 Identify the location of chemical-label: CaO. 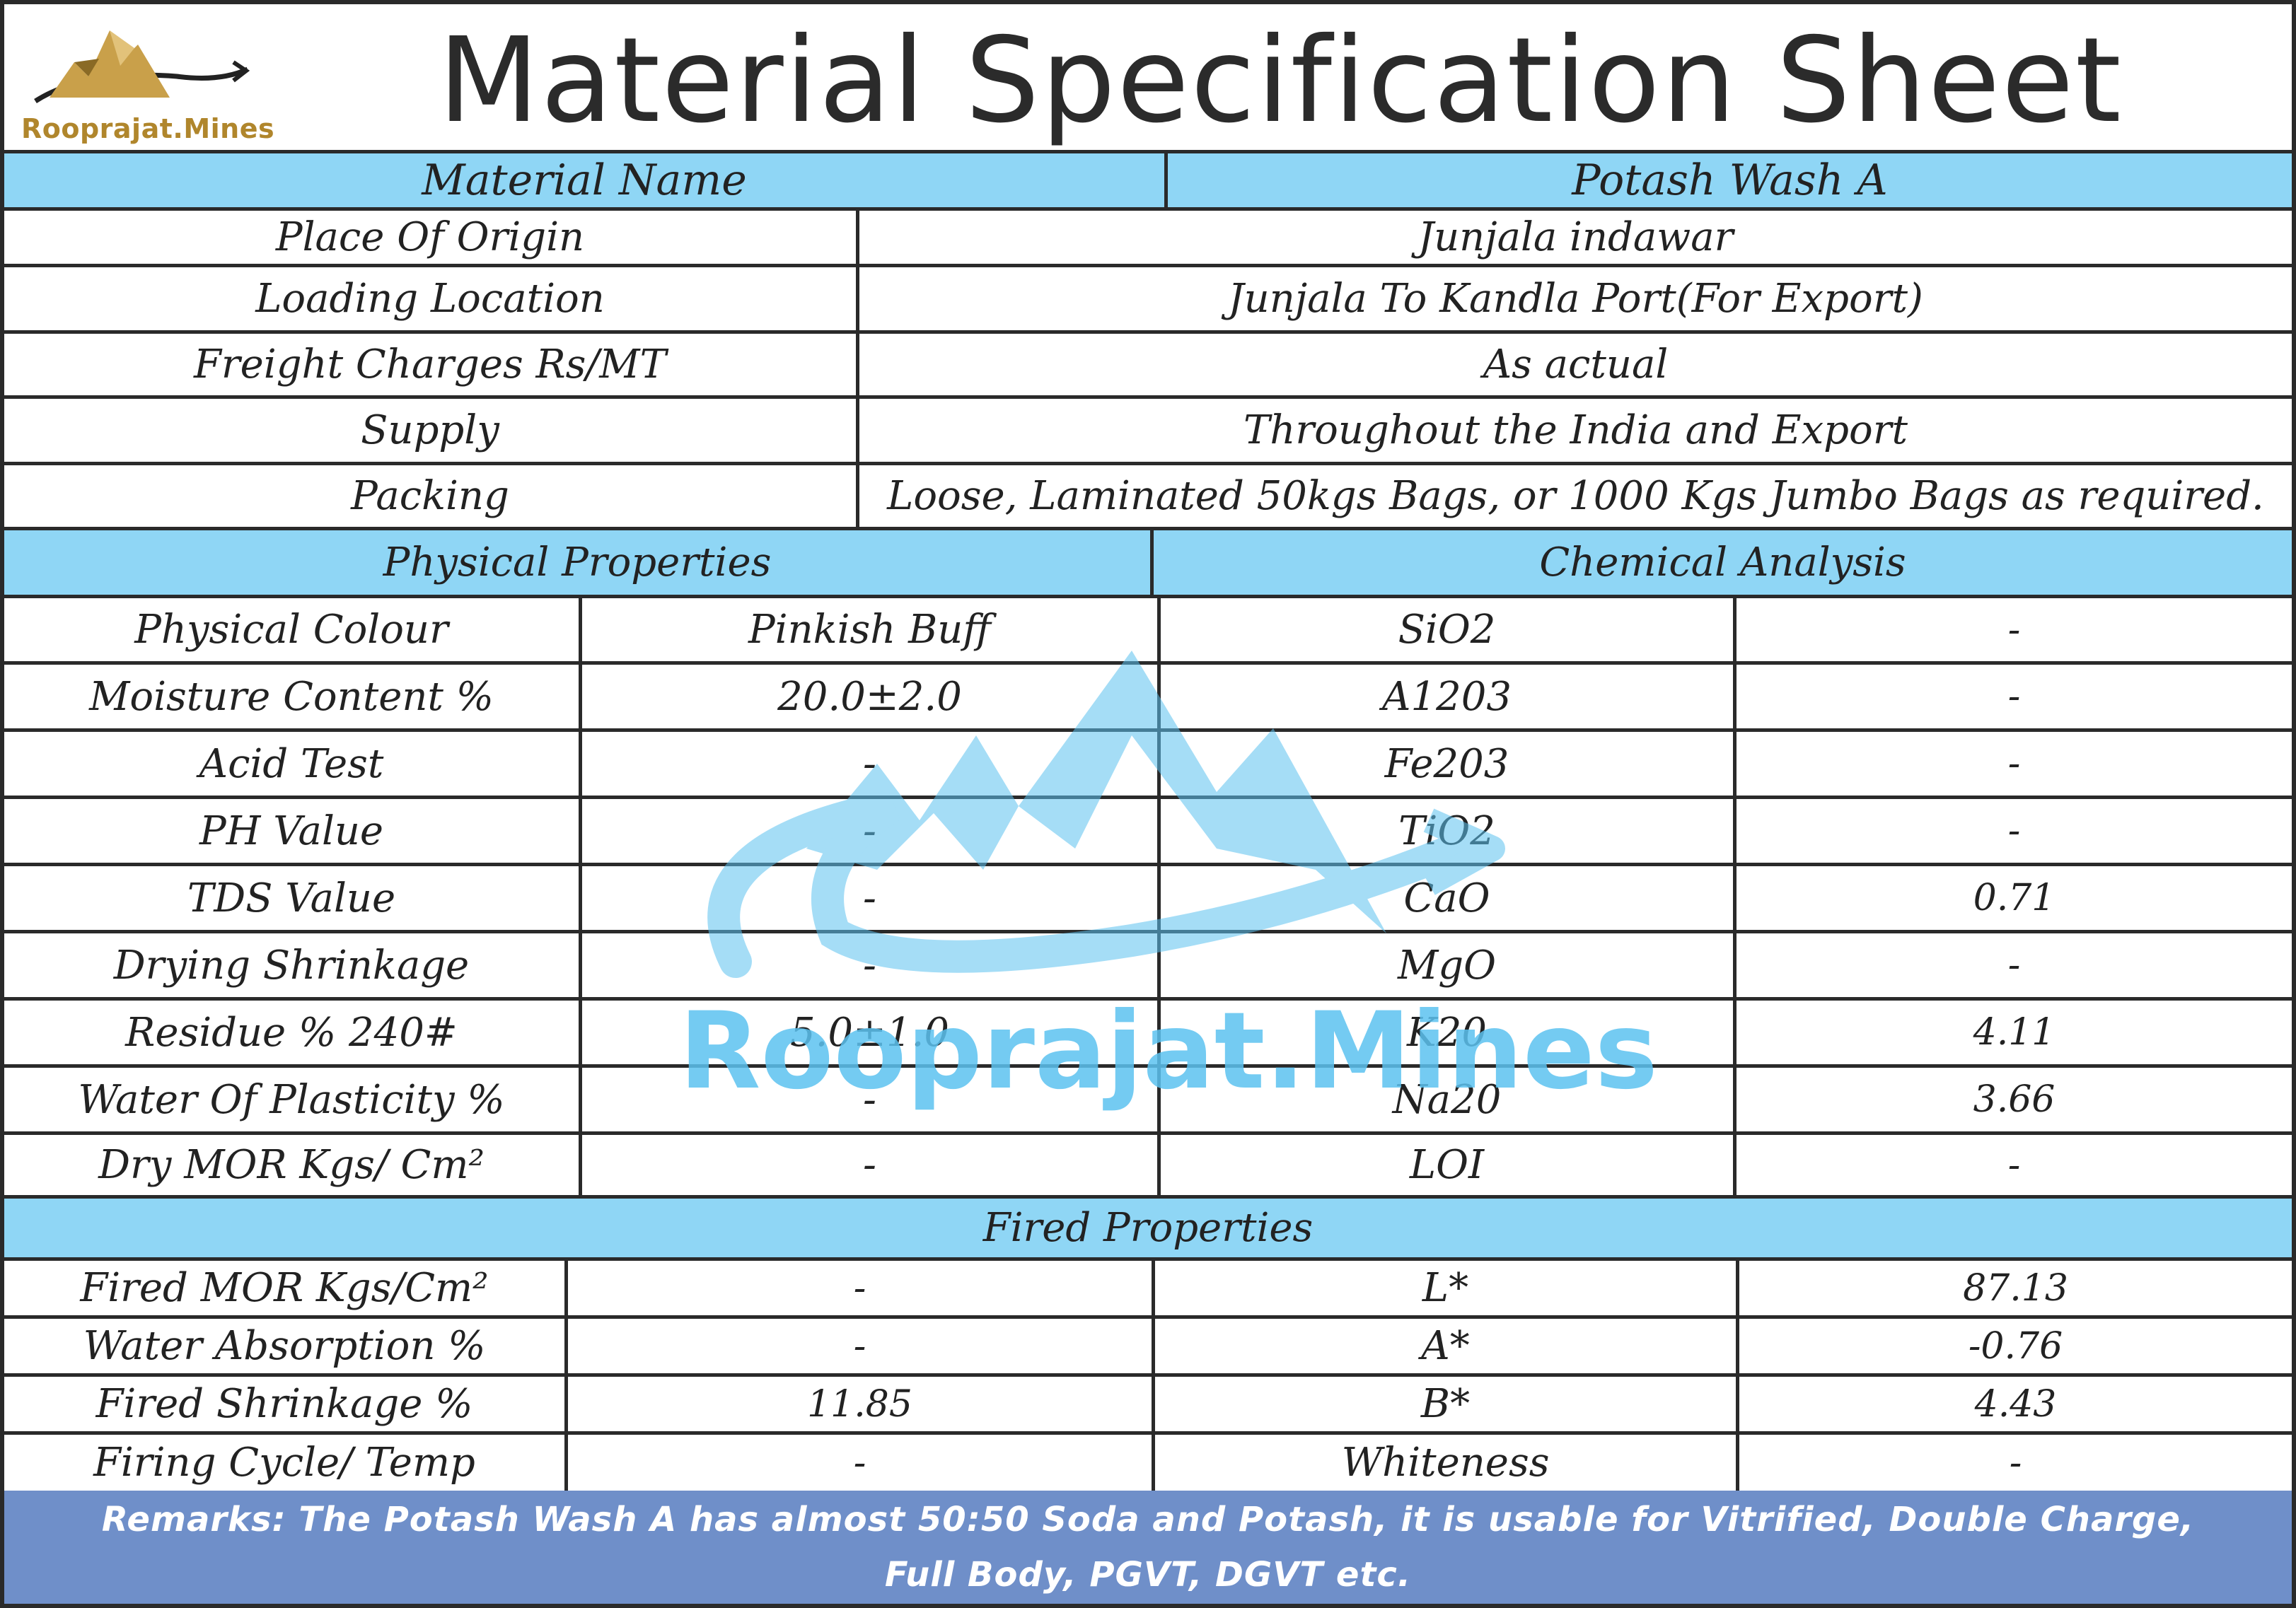
(1445, 898).